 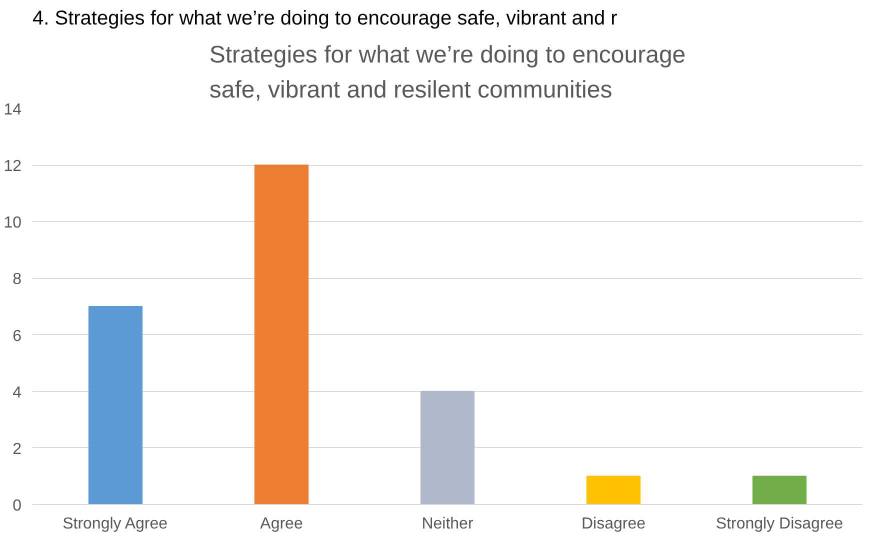 What do you see at coordinates (17, 393) in the screenshot?
I see `y-tick-label: 4` at bounding box center [17, 393].